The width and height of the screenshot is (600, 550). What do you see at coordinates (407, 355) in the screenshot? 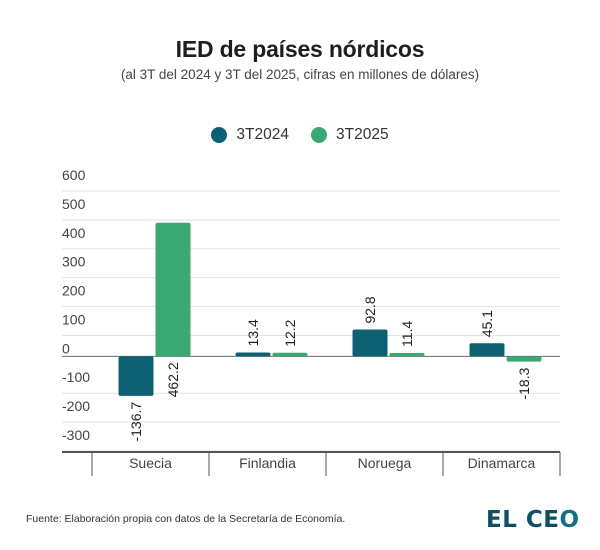
I see `bar-3t2025-noruega` at bounding box center [407, 355].